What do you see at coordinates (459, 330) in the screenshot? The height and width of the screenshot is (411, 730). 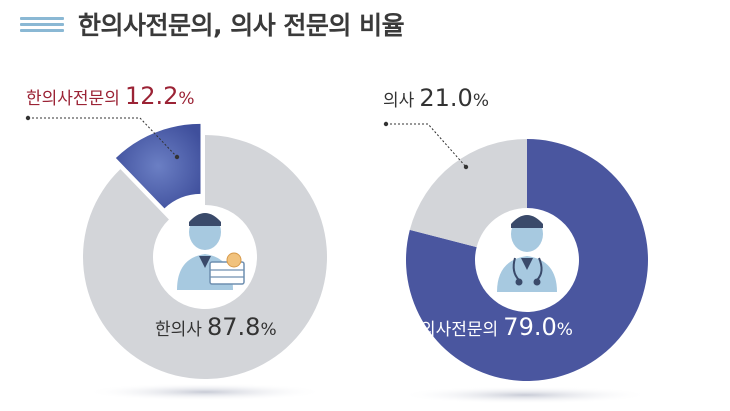 I see `label-right-main-name: 의사전문의` at bounding box center [459, 330].